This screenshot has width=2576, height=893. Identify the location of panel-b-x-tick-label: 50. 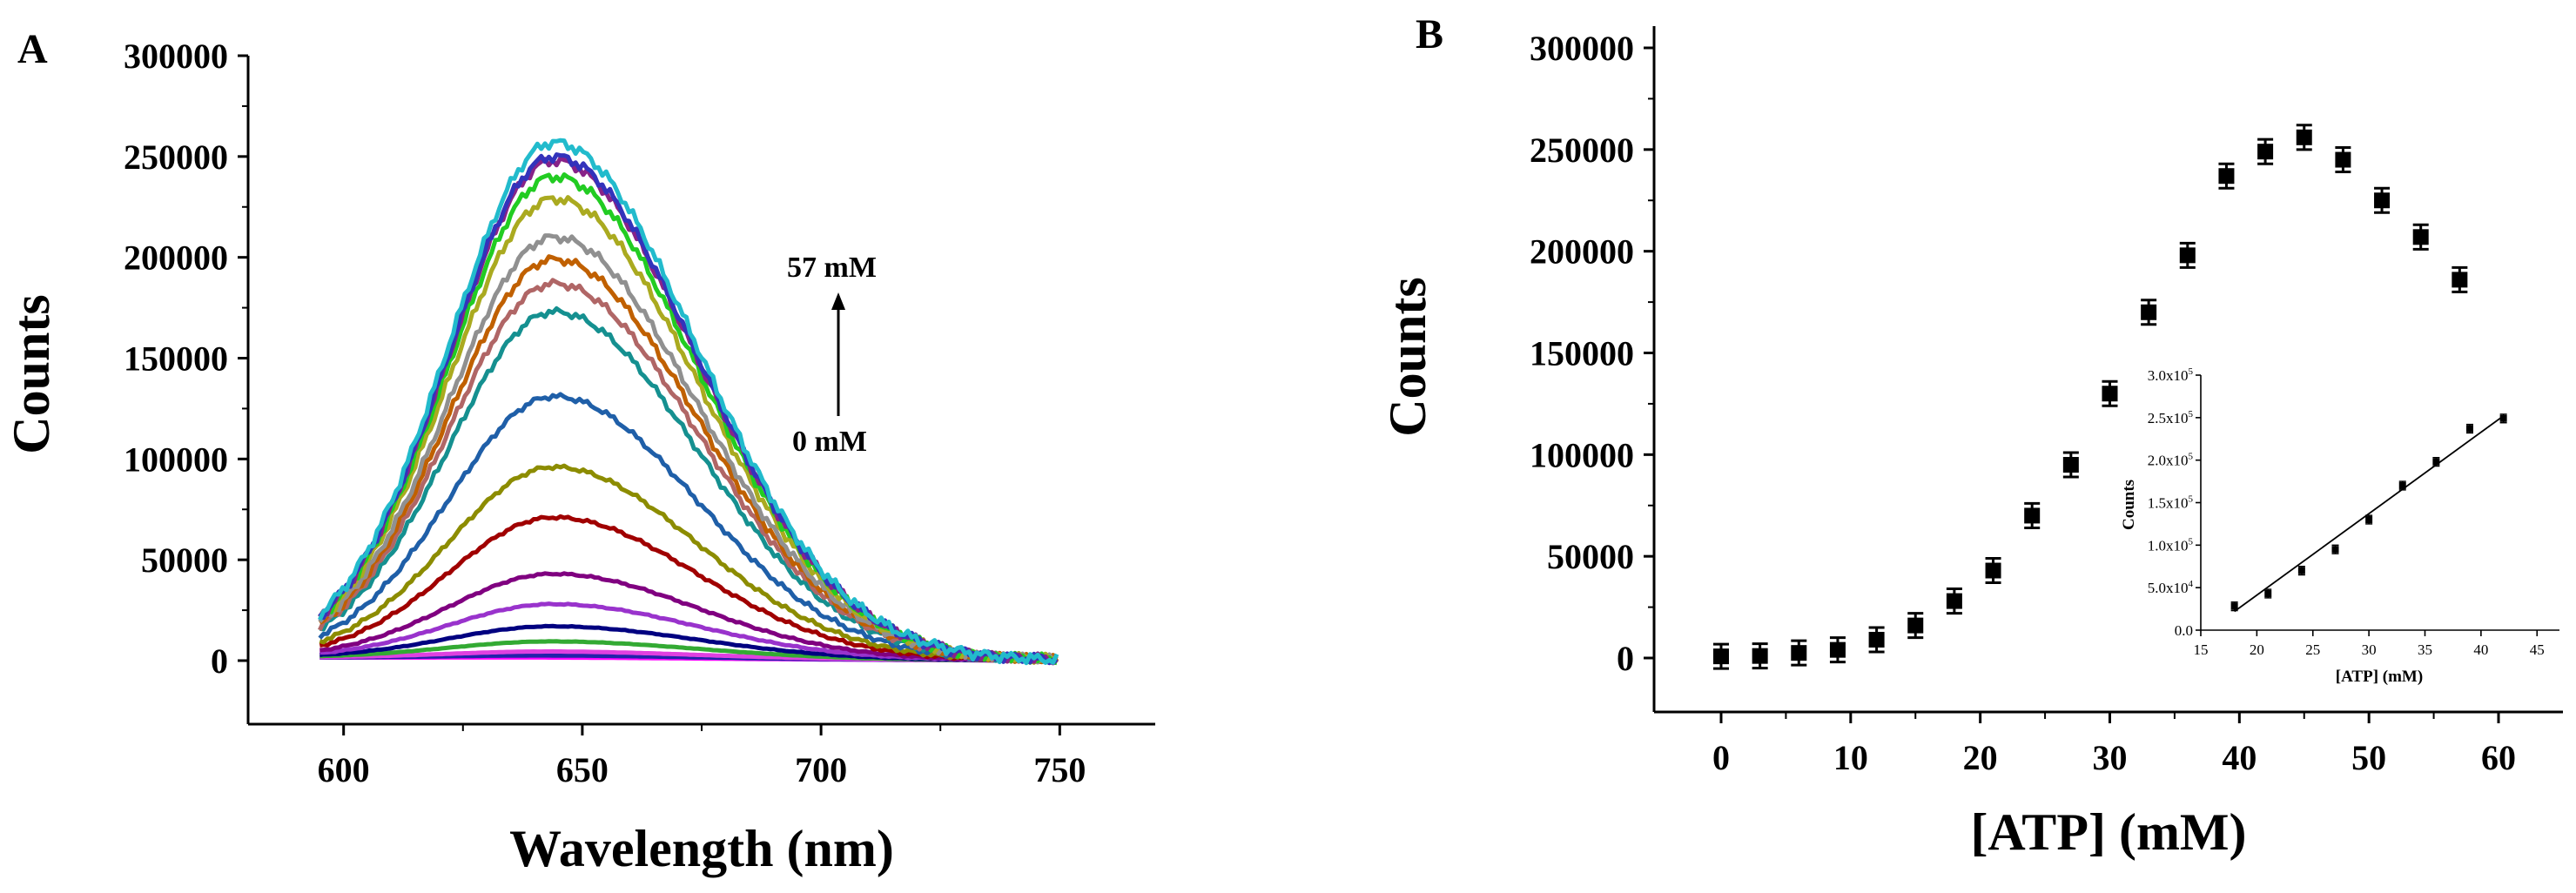
(2368, 758).